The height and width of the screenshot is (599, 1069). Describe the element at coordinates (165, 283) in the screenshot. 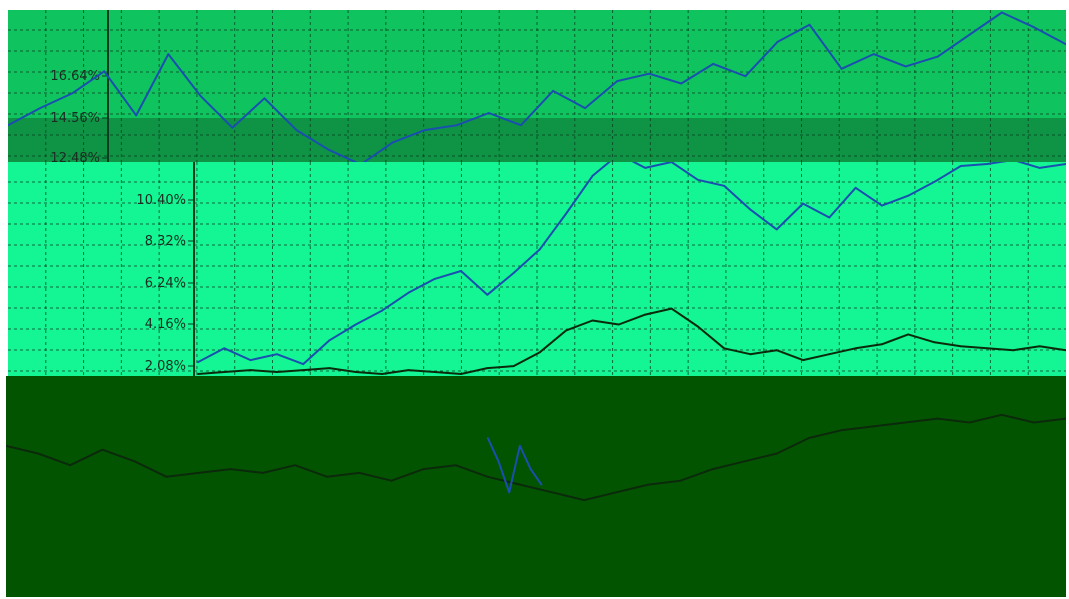

I see `y-tick-label: 6.24%` at that location.